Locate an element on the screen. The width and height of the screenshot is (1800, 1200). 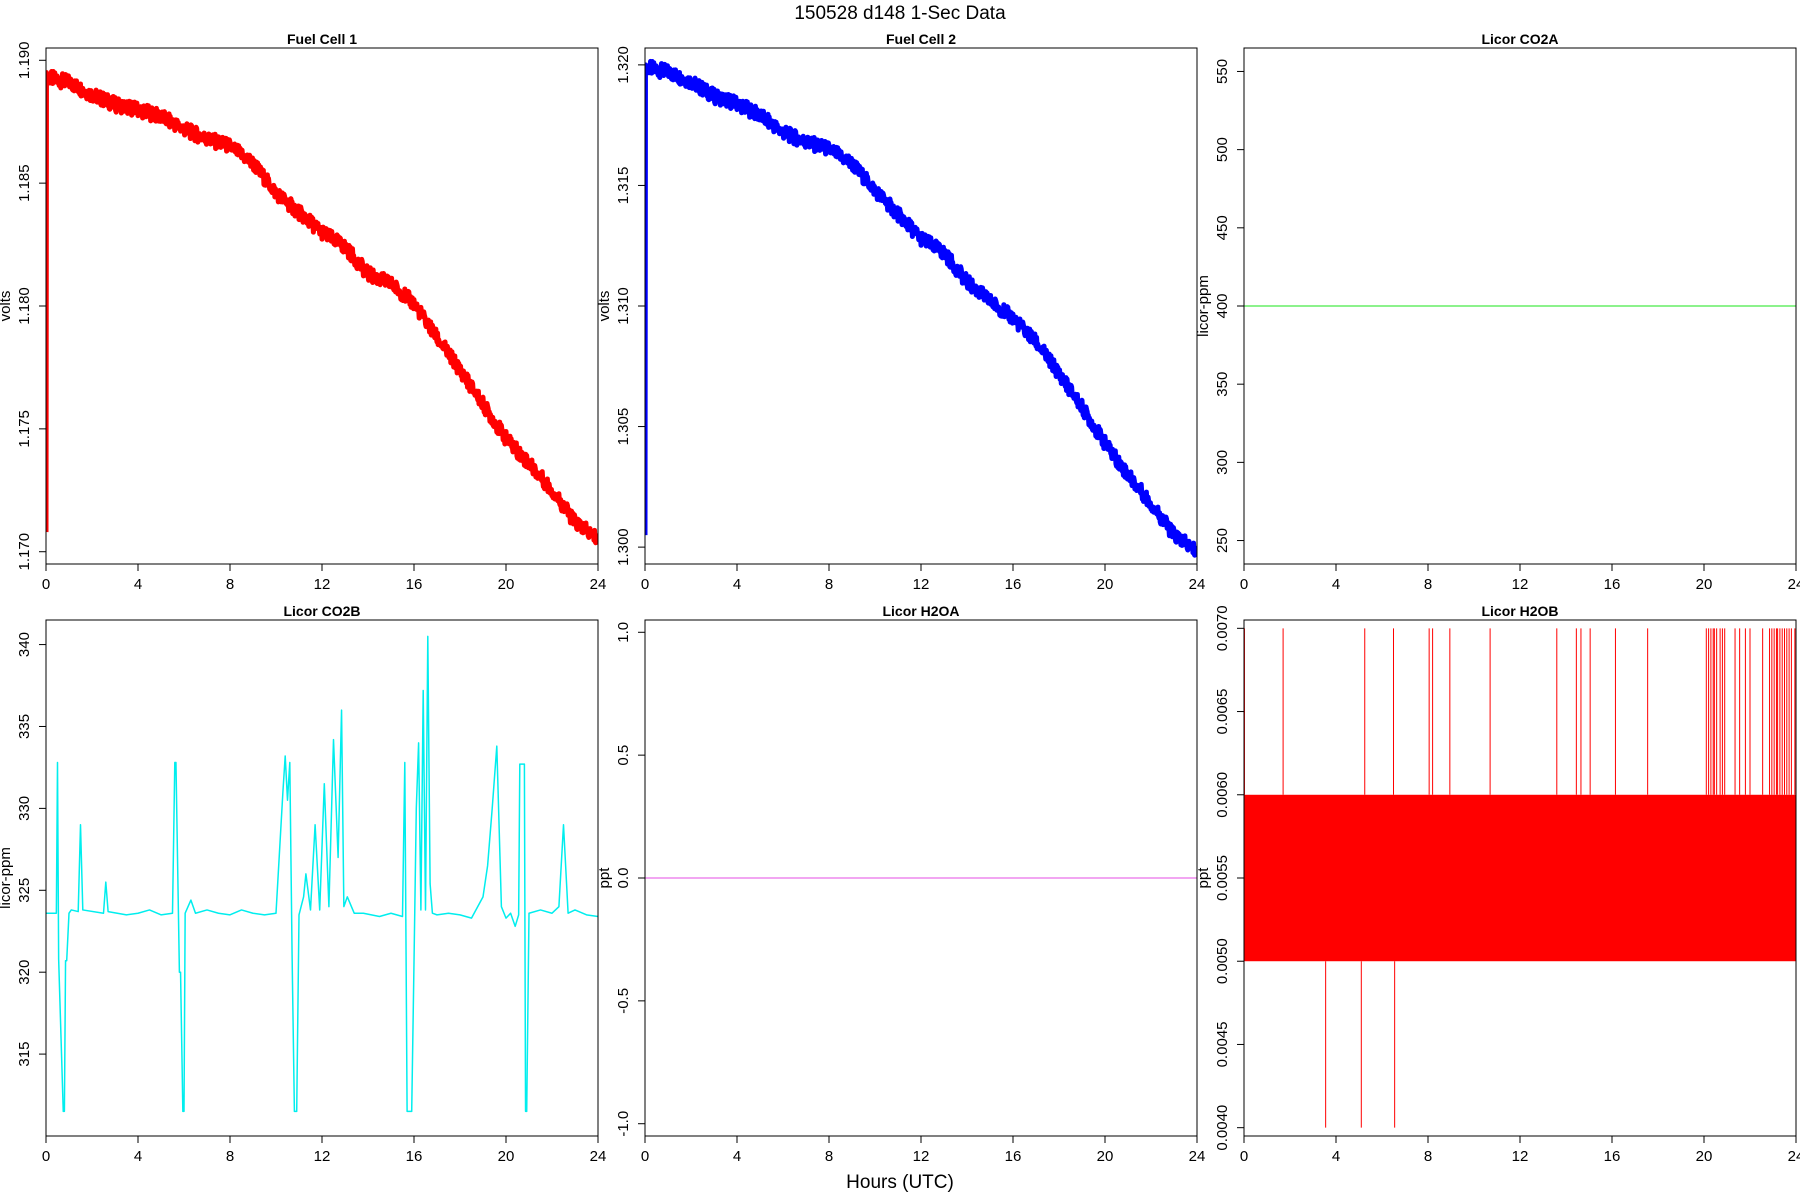
y-tick-label: 0.0070 is located at coordinates (1222, 628).